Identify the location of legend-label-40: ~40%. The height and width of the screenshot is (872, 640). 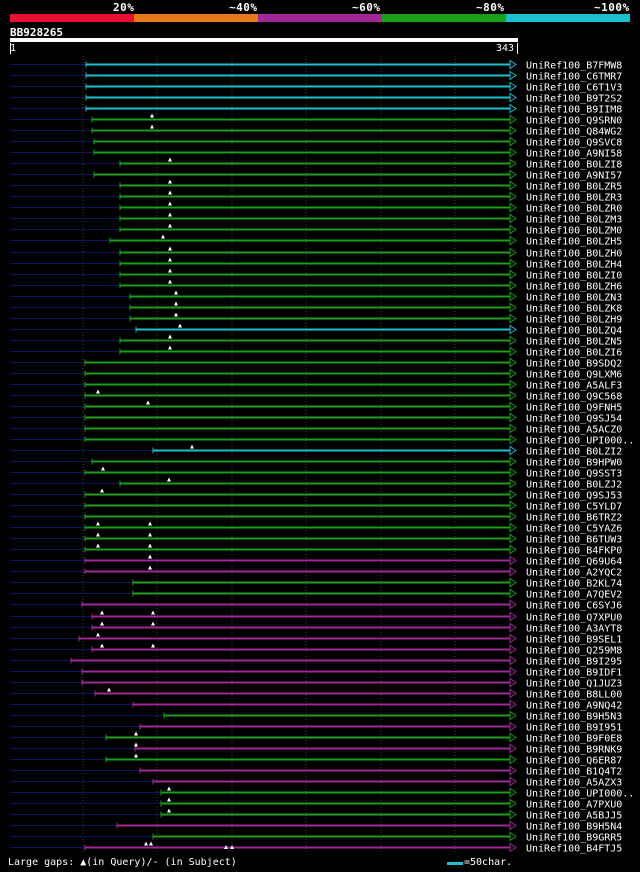
(243, 7).